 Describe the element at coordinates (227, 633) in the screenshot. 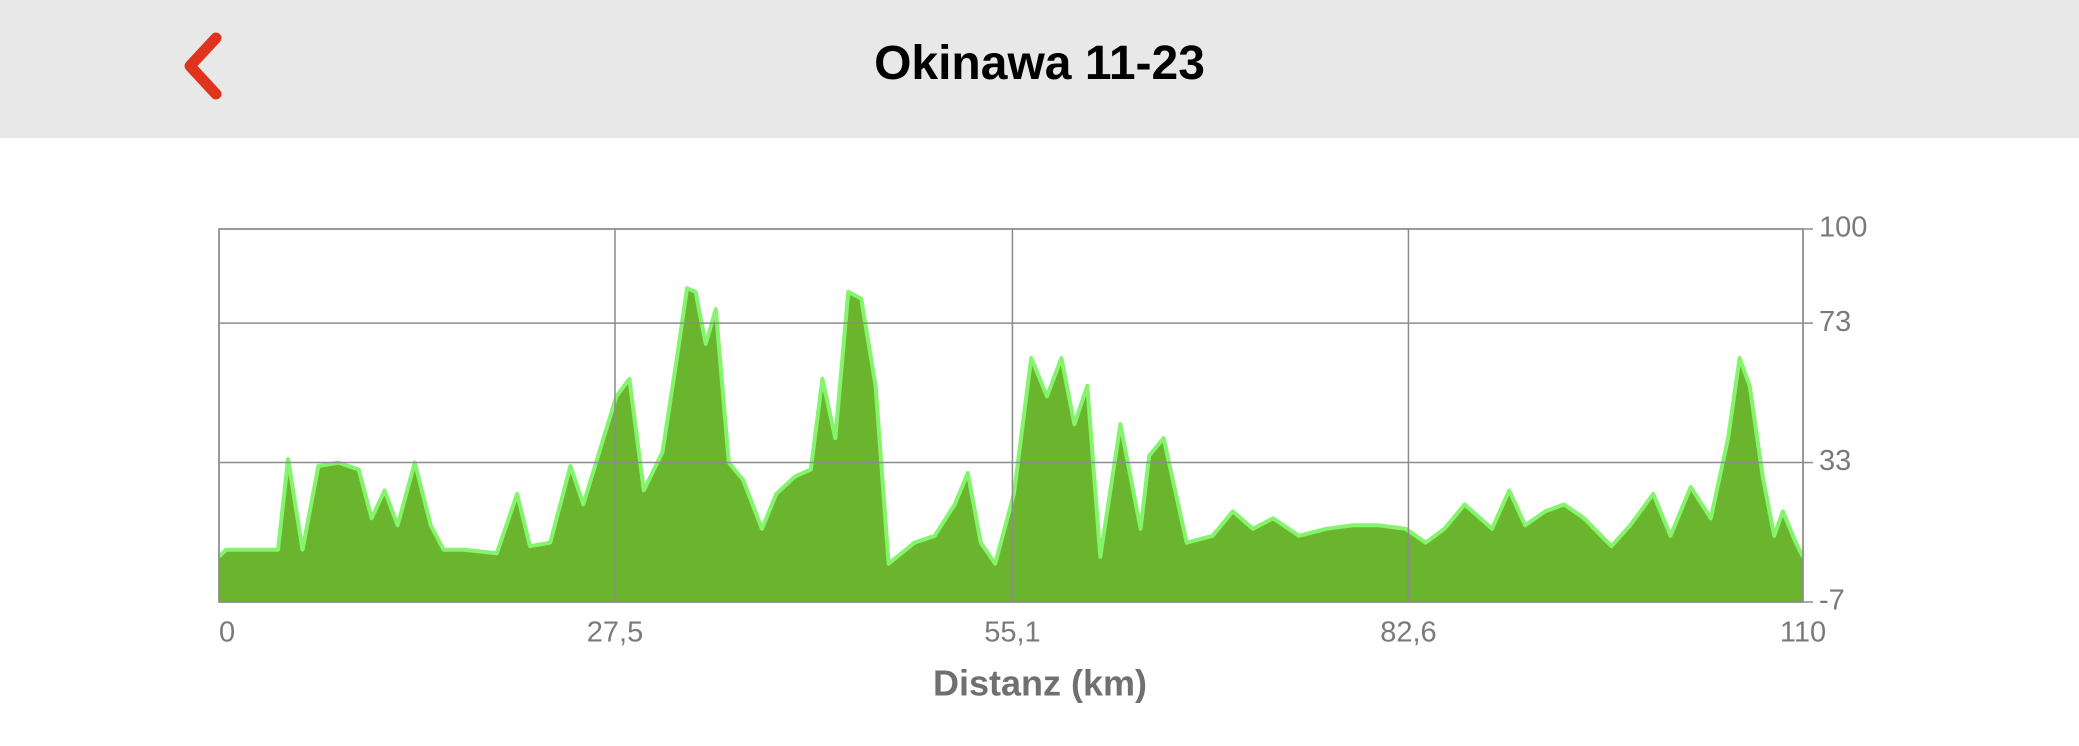

I see `x-tick-label: 0` at that location.